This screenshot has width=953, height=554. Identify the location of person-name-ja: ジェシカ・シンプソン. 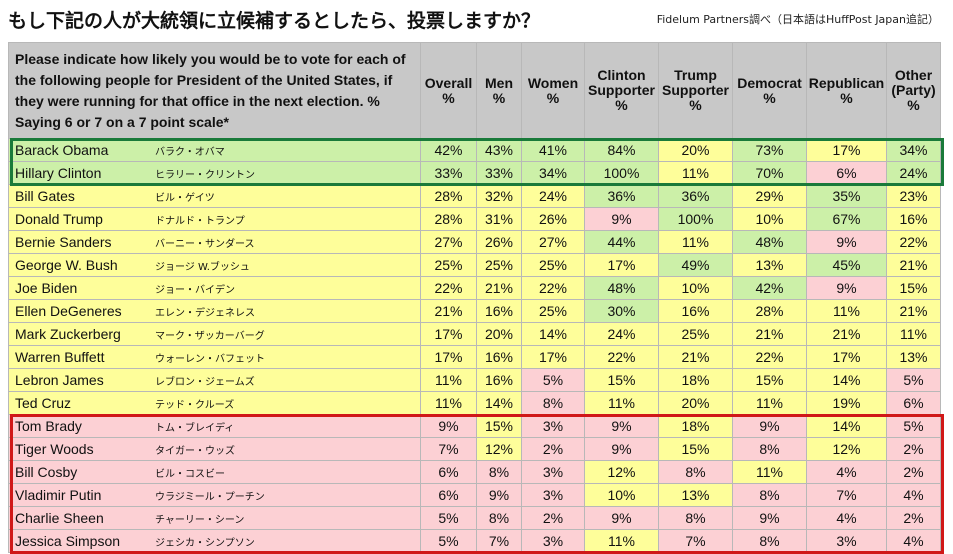
(205, 543).